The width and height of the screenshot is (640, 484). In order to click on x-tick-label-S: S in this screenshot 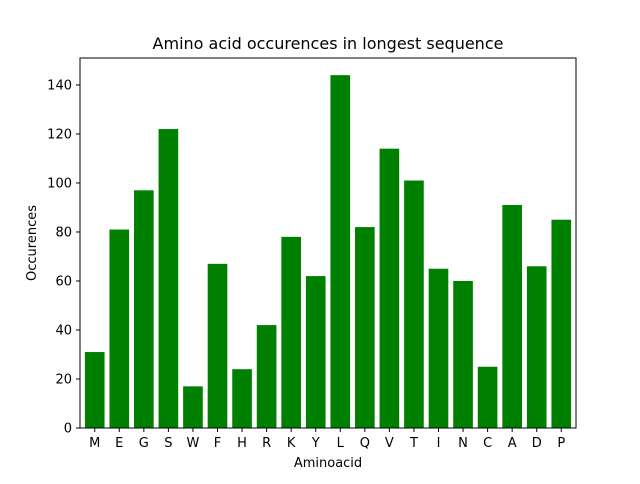, I will do `click(168, 443)`.